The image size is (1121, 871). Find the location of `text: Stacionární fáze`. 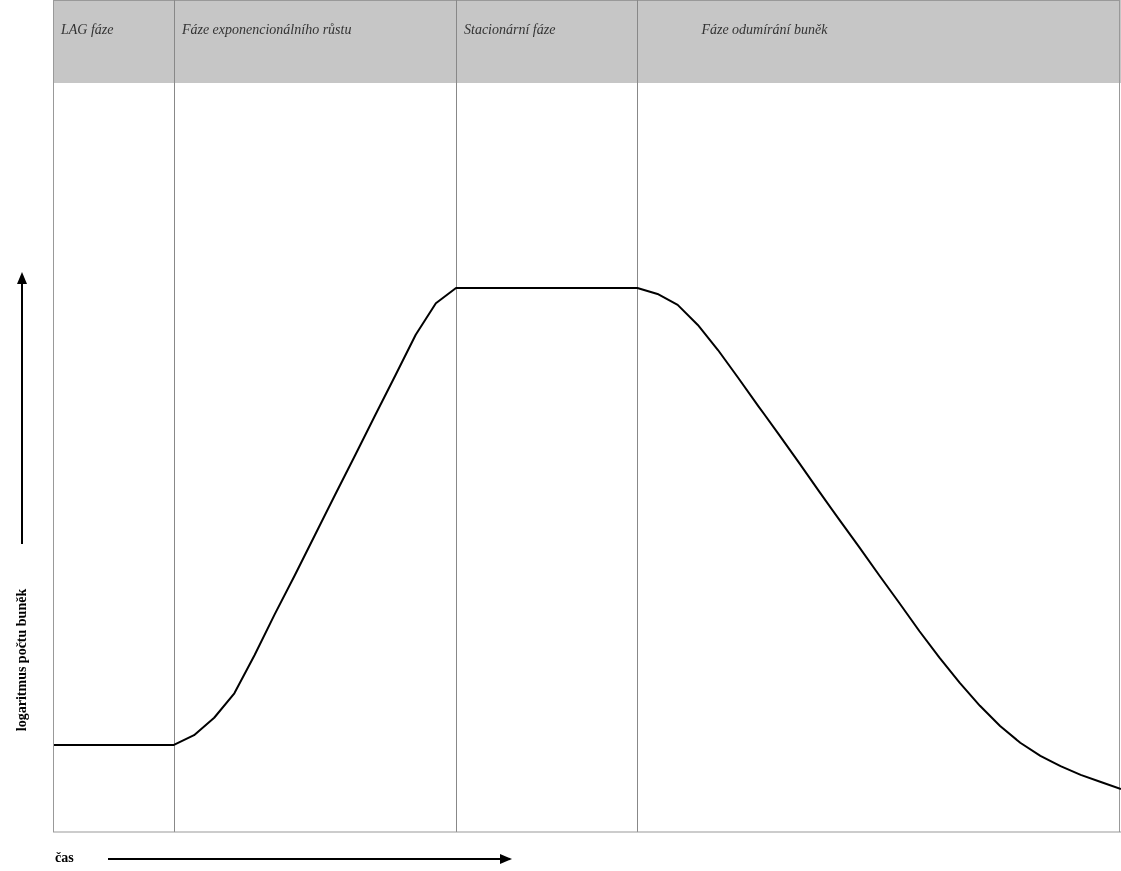

text: Stacionární fáze is located at coordinates (510, 30).